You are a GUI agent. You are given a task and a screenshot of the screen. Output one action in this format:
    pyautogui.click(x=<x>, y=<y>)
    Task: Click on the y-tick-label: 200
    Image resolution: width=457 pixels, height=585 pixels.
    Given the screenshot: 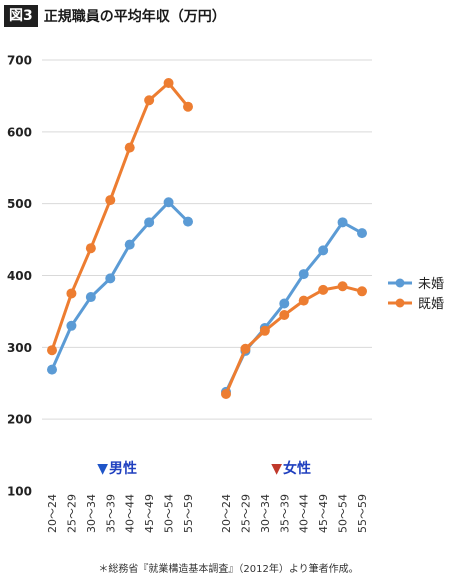 What is the action you would take?
    pyautogui.click(x=19, y=420)
    